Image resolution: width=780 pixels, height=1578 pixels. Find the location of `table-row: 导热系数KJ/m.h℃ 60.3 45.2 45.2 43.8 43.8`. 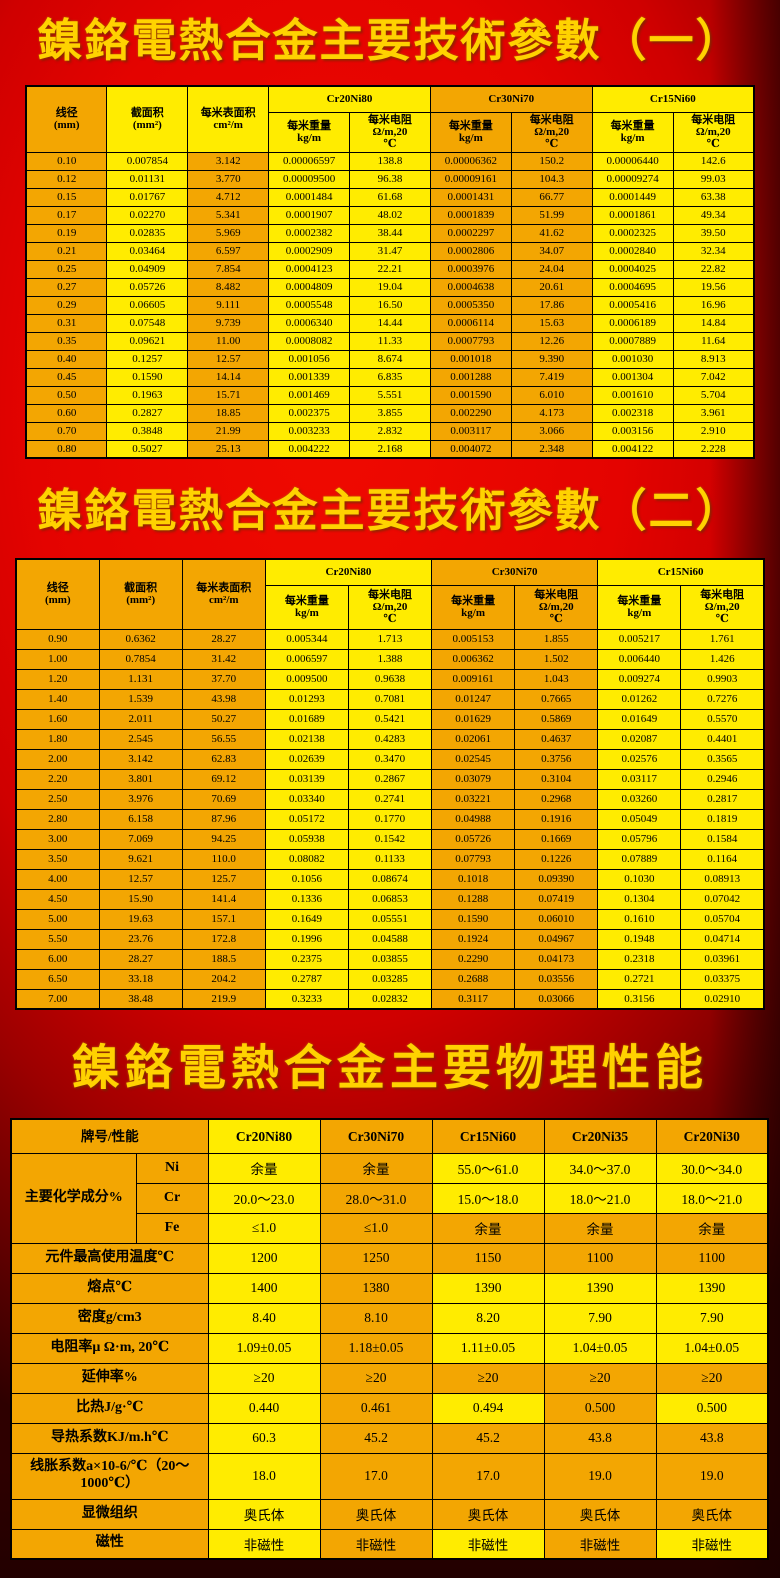

table-row: 导热系数KJ/m.h℃ 60.3 45.2 45.2 43.8 43.8 is located at coordinates (389, 1438).